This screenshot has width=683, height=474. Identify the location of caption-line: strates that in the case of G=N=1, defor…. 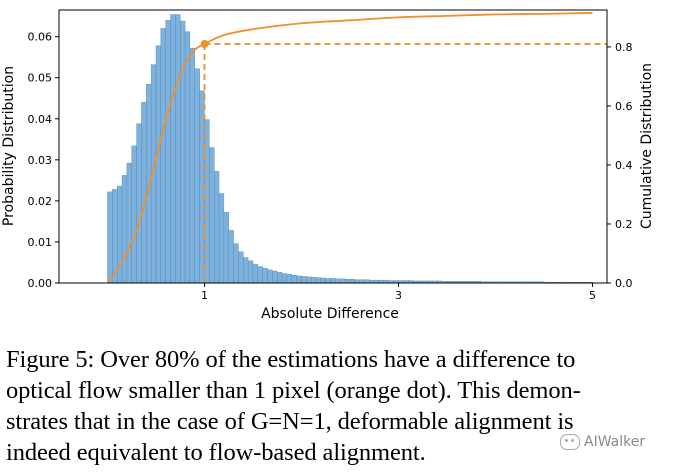
(290, 421).